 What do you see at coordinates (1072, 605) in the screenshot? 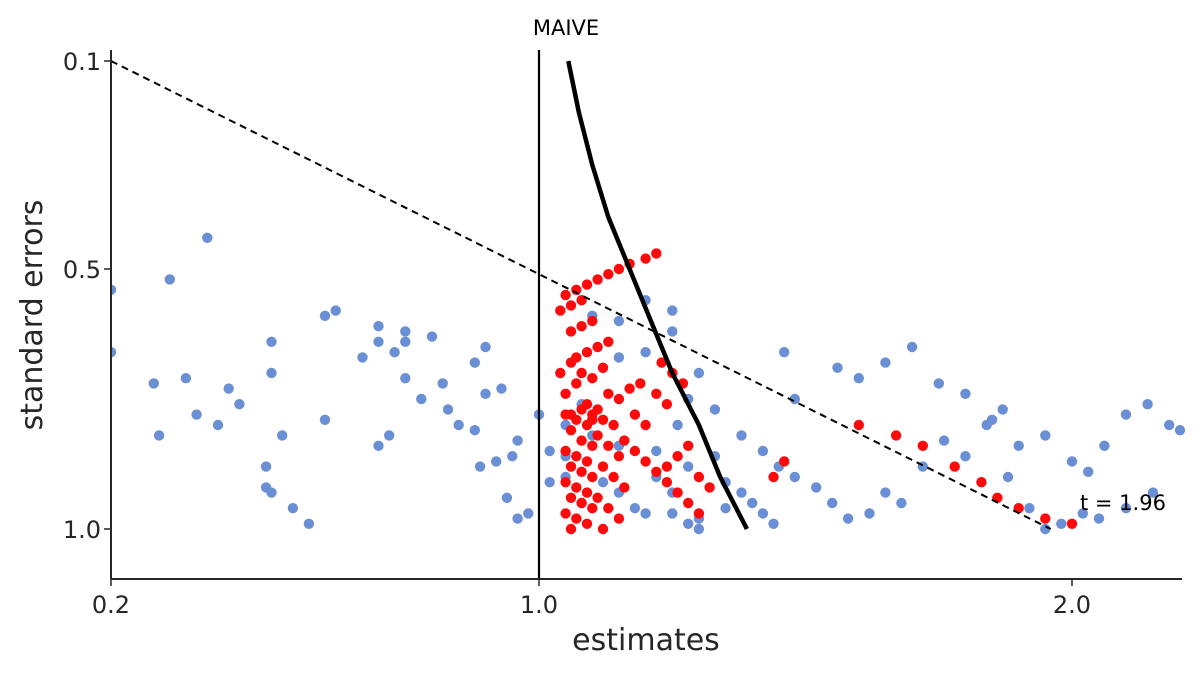
I see `x-tick-label: 2.0` at bounding box center [1072, 605].